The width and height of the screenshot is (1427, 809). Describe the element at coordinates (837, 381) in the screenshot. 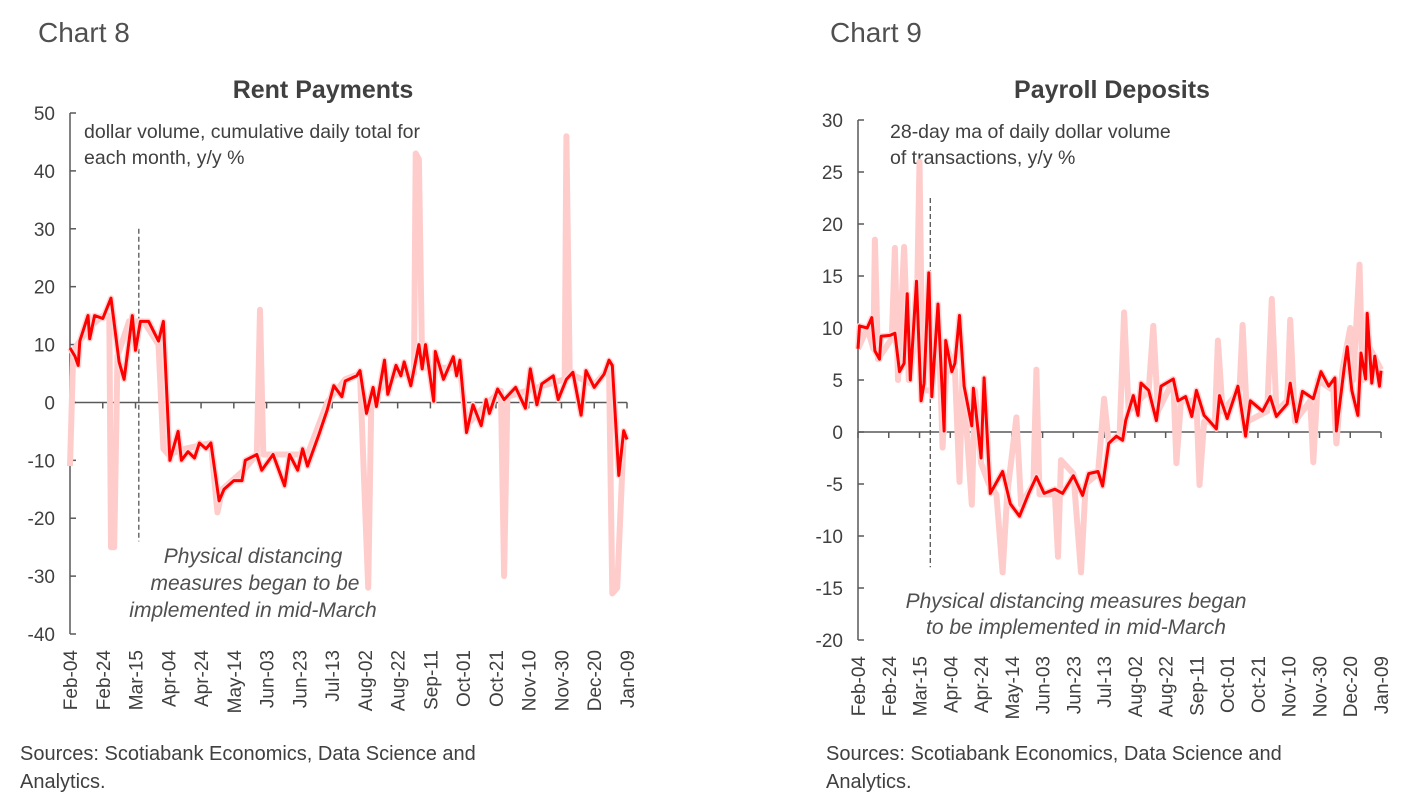

I see `y-tick-label: 5` at that location.